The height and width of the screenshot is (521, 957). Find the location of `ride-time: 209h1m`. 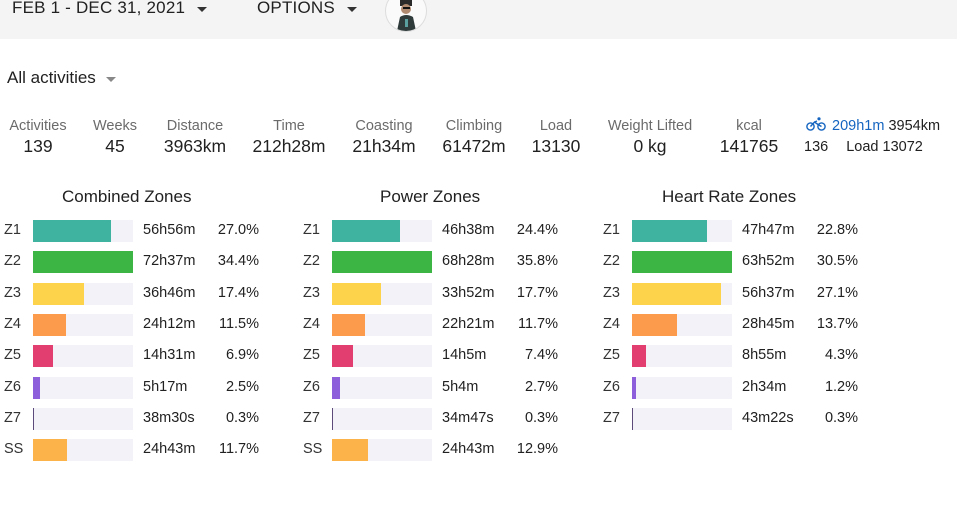

ride-time: 209h1m is located at coordinates (858, 126).